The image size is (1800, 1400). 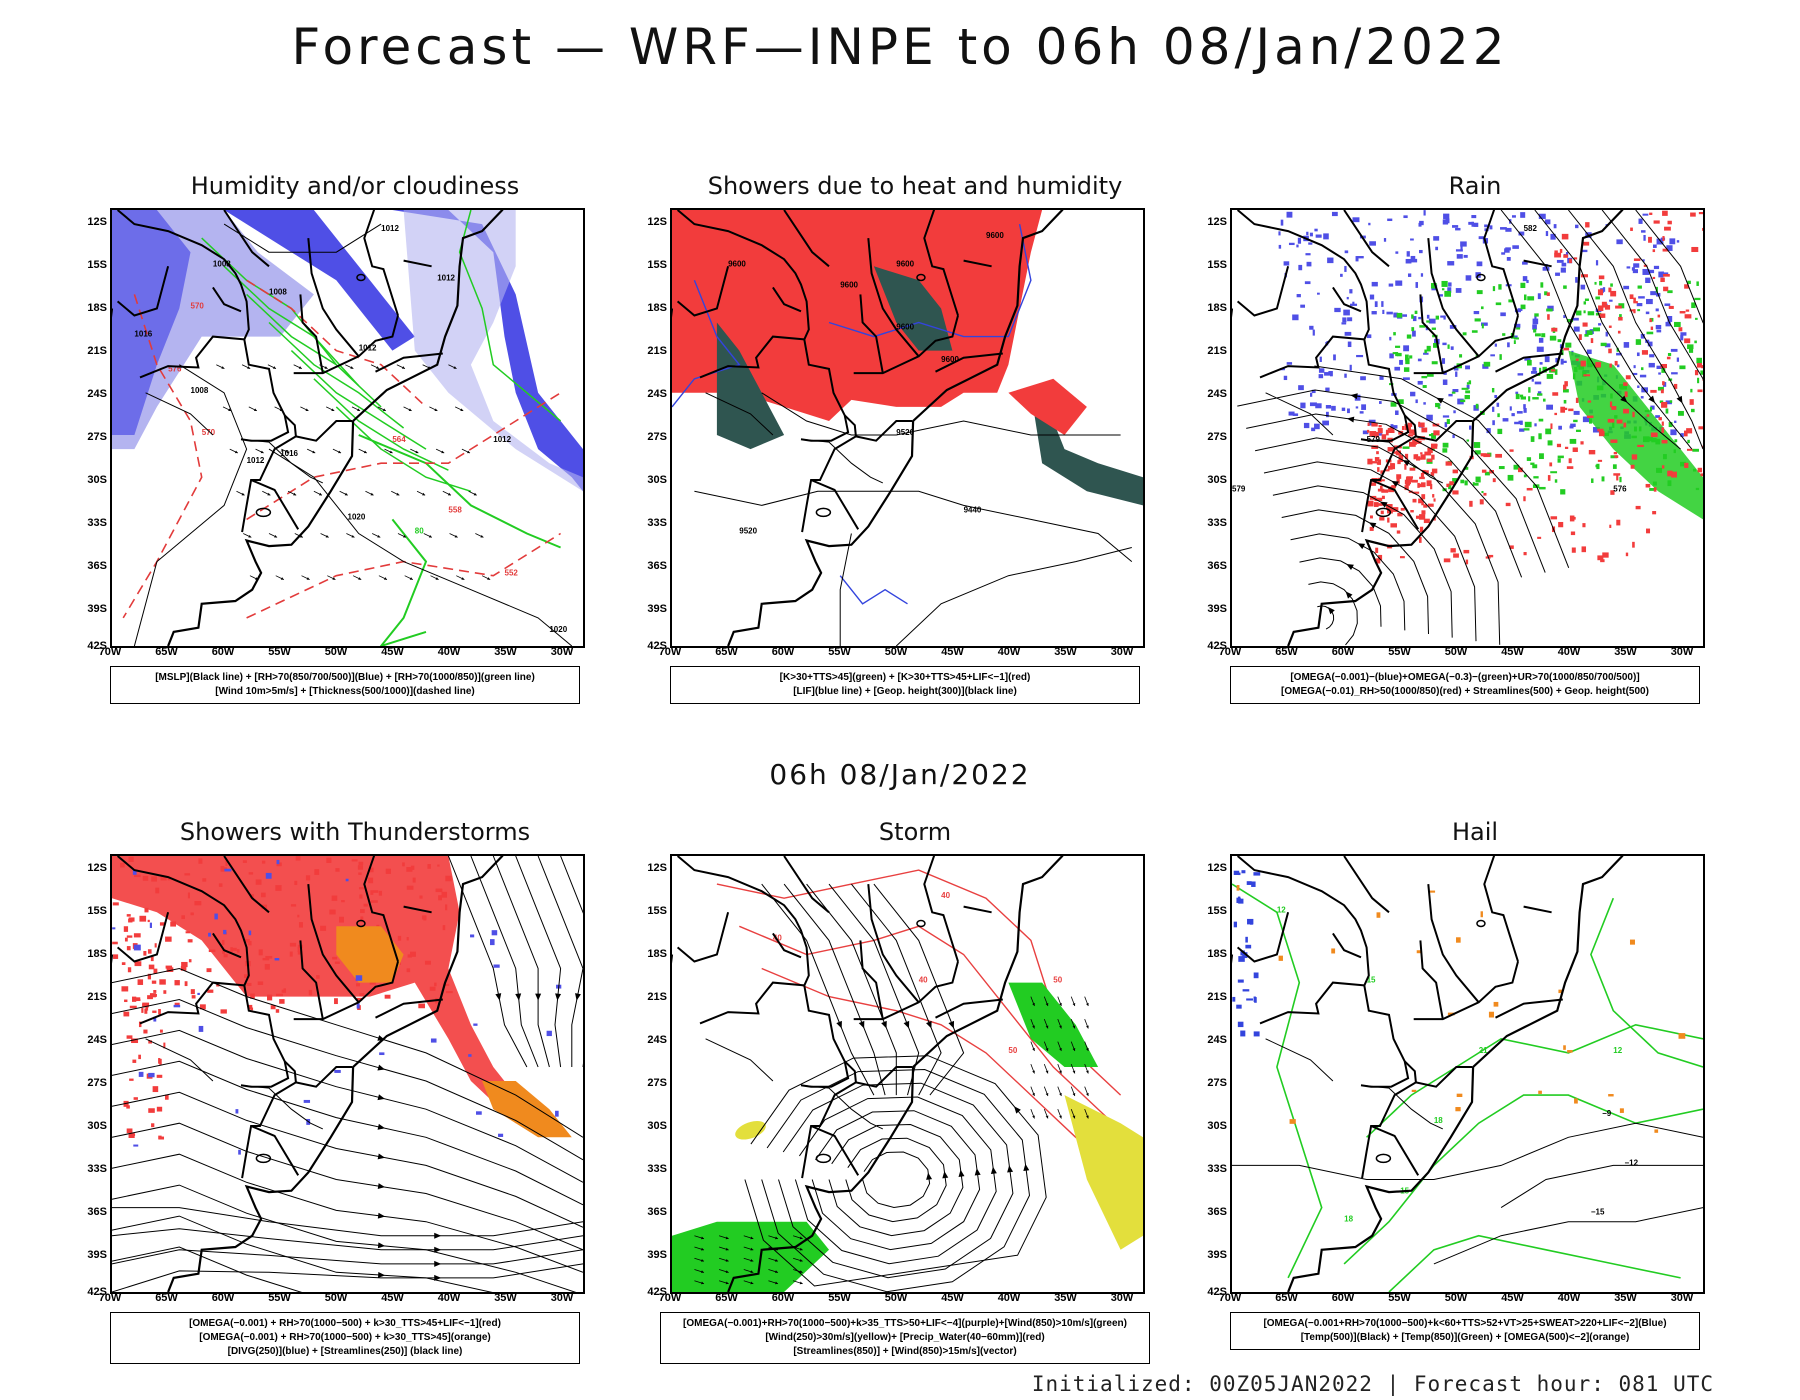 What do you see at coordinates (143, 334) in the screenshot?
I see `contour-label: 1016` at bounding box center [143, 334].